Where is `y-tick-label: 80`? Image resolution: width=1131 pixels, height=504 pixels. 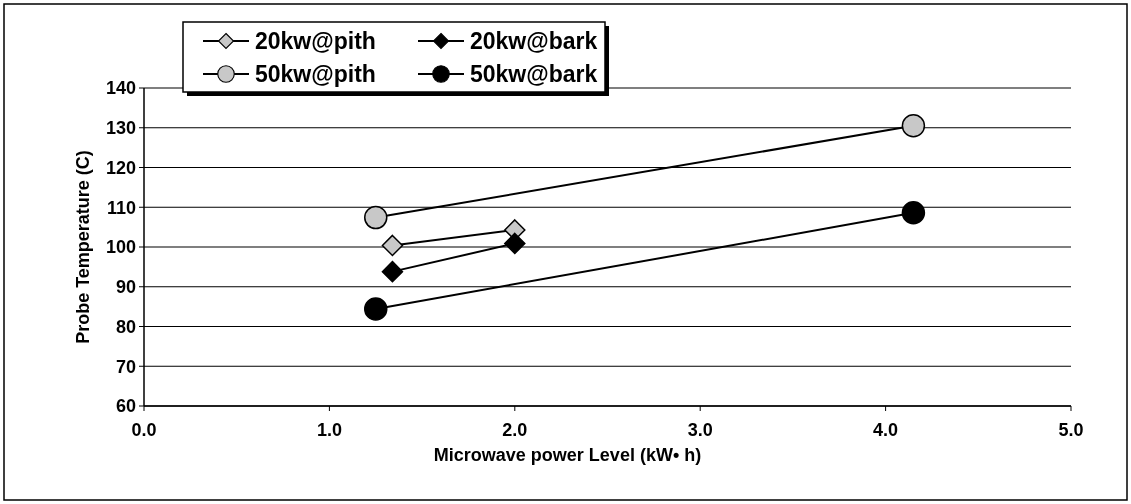 y-tick-label: 80 is located at coordinates (125, 326).